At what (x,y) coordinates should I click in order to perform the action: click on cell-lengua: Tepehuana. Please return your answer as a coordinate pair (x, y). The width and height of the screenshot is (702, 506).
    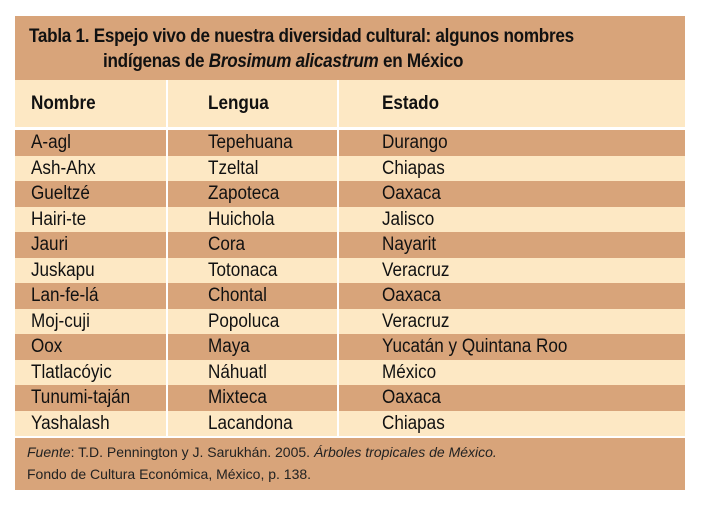
    Looking at the image, I should click on (250, 142).